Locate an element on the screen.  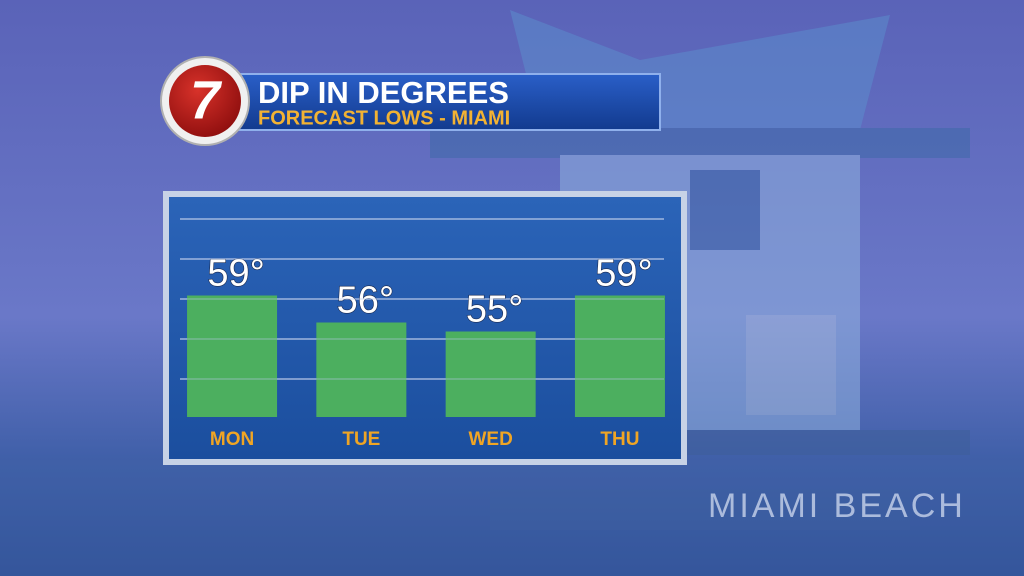
chart-title: DIP IN DEGREES is located at coordinates (383, 92).